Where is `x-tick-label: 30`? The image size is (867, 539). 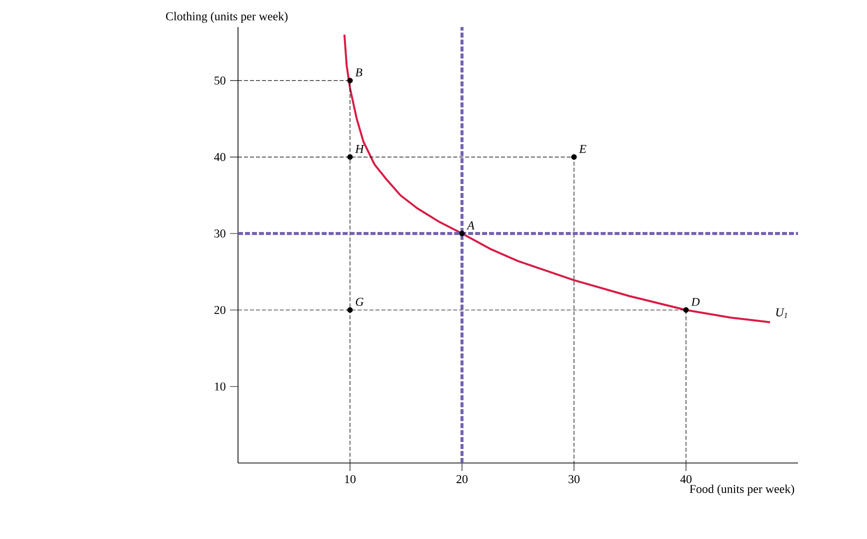 x-tick-label: 30 is located at coordinates (574, 479).